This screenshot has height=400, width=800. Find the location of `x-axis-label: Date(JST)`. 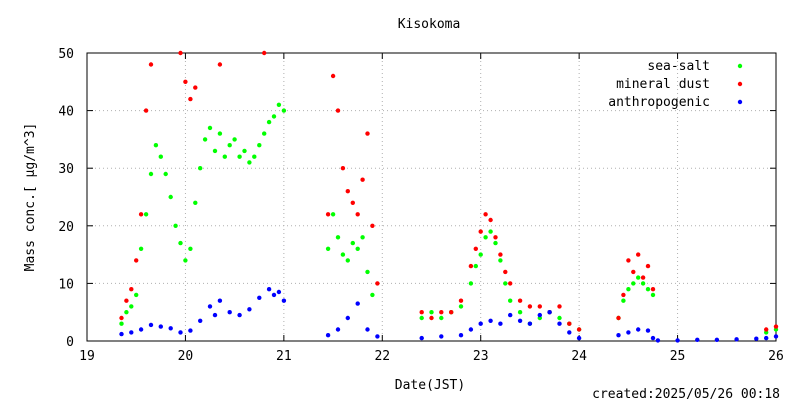

x-axis-label: Date(JST) is located at coordinates (430, 385).